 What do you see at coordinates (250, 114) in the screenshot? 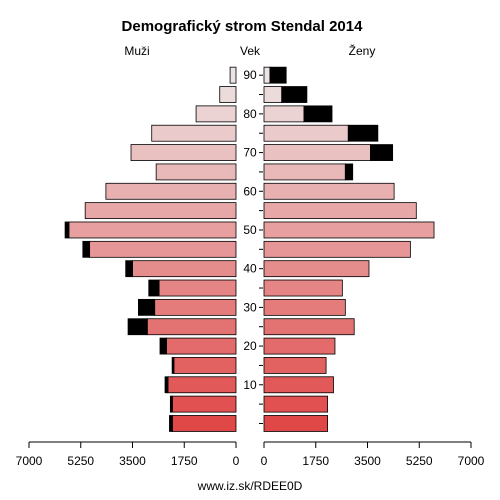
I see `age-tick-label-80-84: 80` at bounding box center [250, 114].